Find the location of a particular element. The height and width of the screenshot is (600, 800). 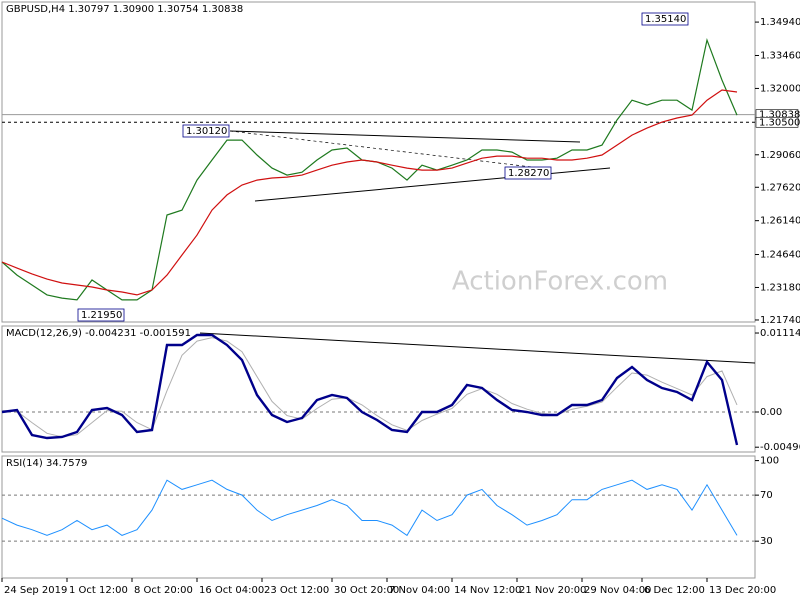

x-tick-label: 6 Dec 12:00 is located at coordinates (674, 590).